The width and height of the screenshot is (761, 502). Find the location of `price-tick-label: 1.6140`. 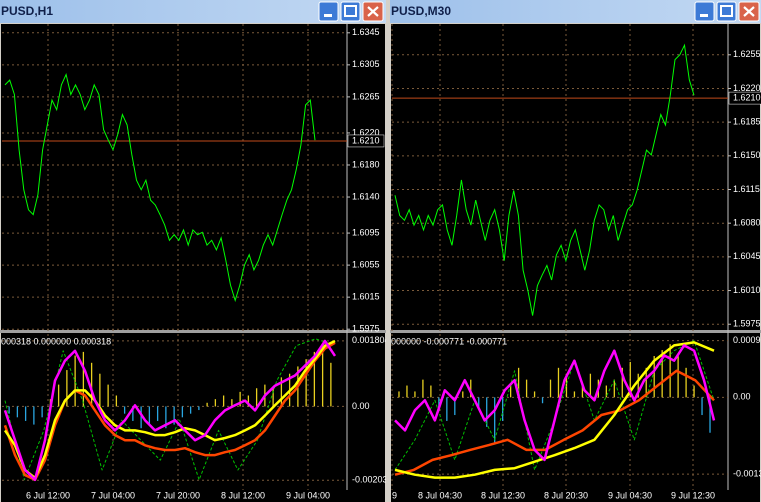

price-tick-label: 1.6140 is located at coordinates (366, 196).